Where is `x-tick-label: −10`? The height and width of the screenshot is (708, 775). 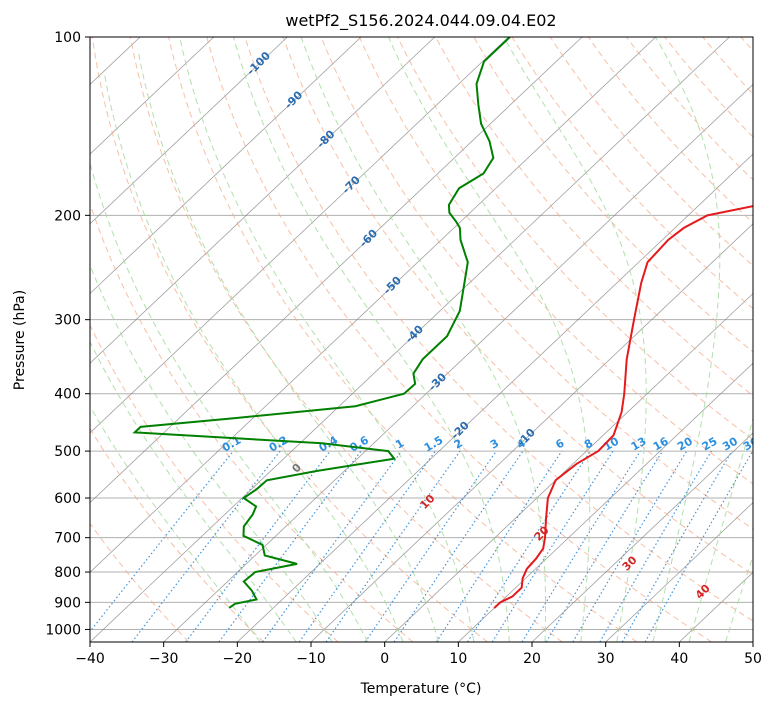 x-tick-label: −10 is located at coordinates (311, 659).